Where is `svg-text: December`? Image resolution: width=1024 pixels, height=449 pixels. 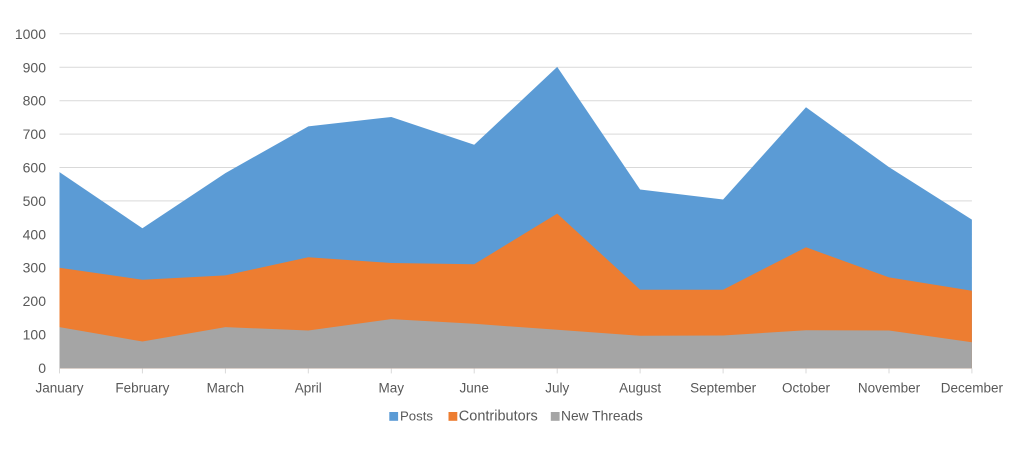
svg-text: December is located at coordinates (972, 388).